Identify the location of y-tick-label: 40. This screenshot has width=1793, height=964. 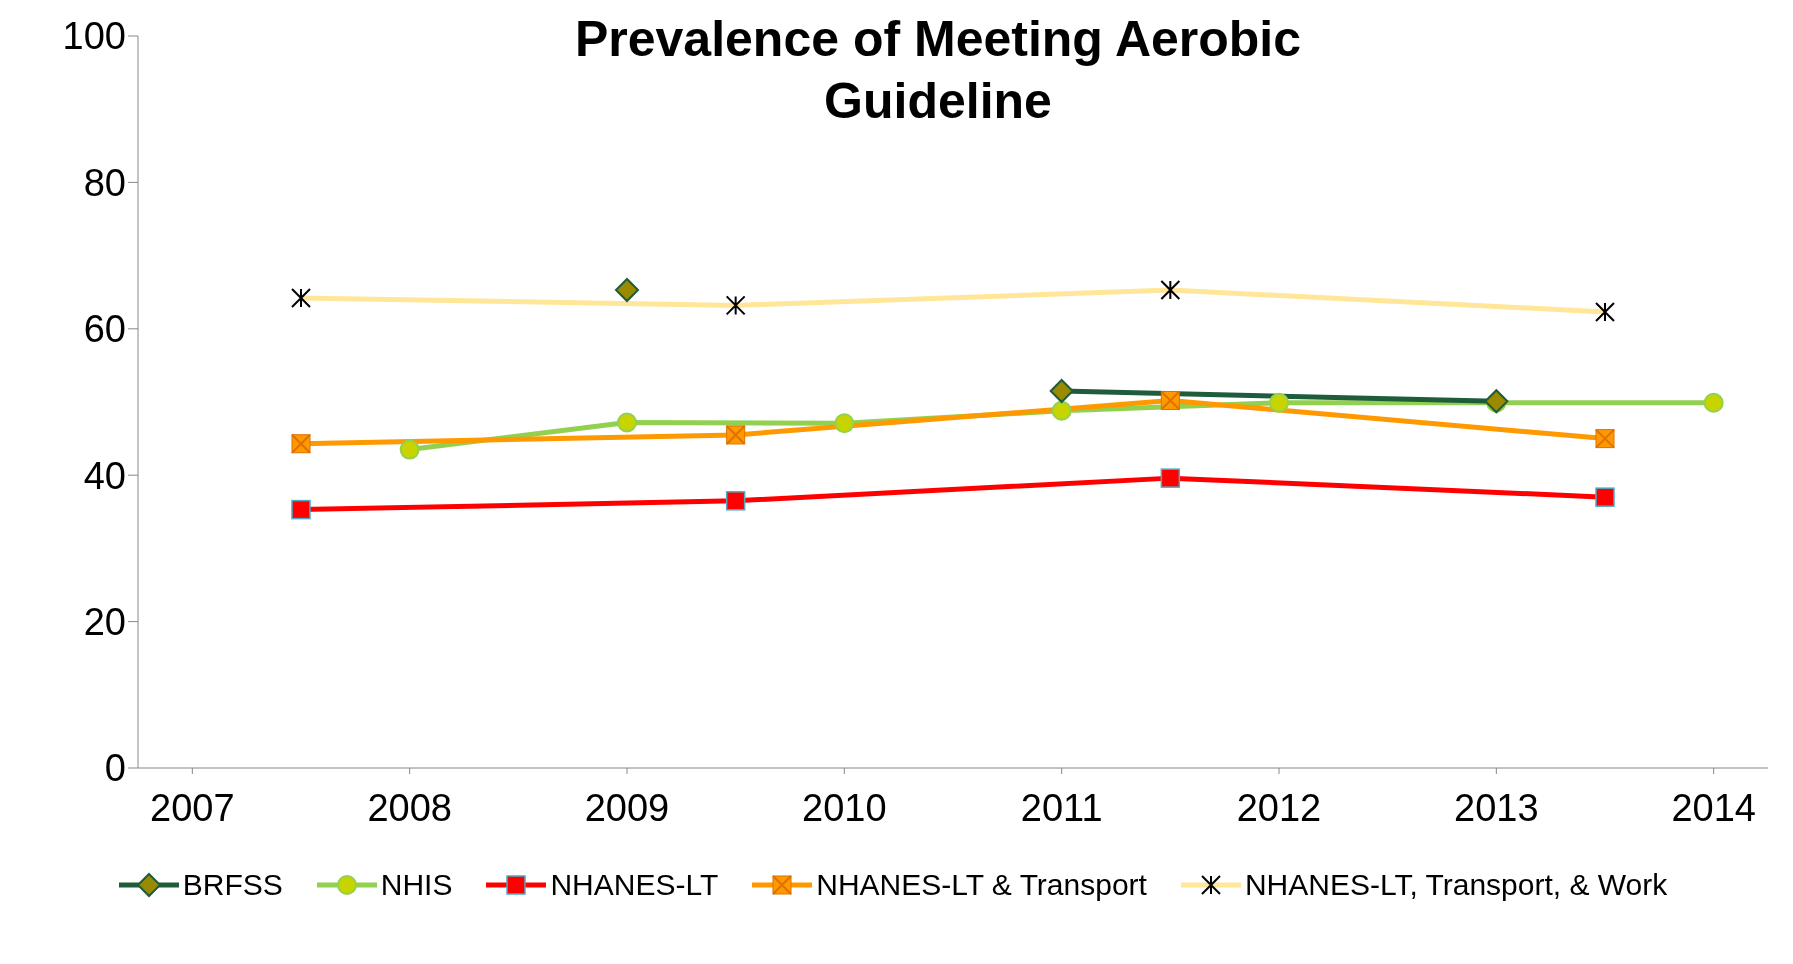
(104, 475).